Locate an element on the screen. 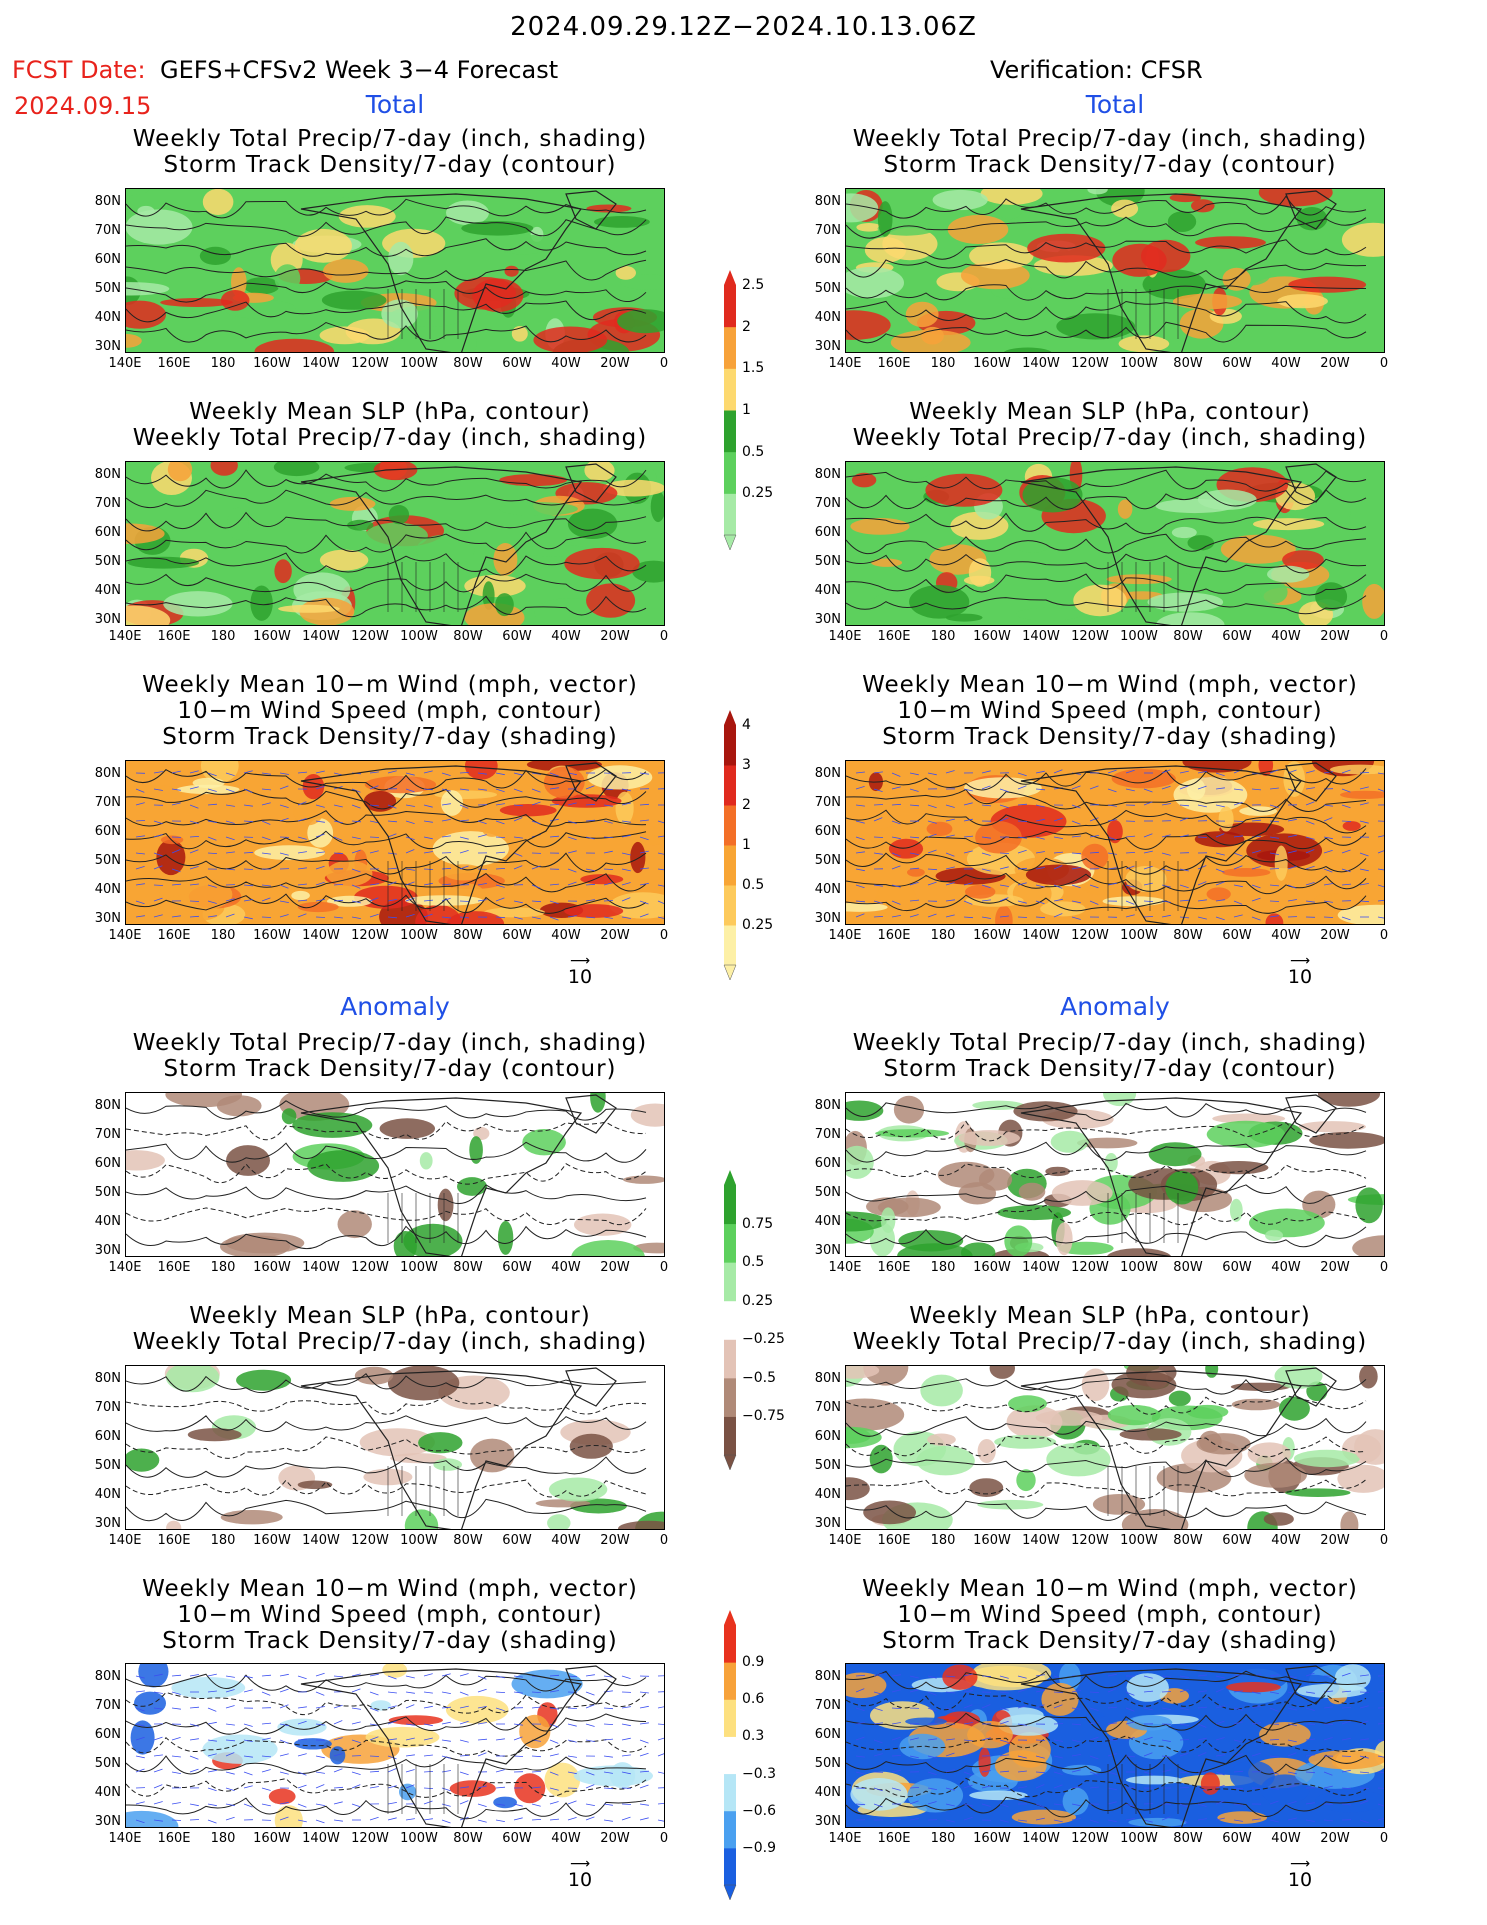  latitude-label: 60N is located at coordinates (107, 532).